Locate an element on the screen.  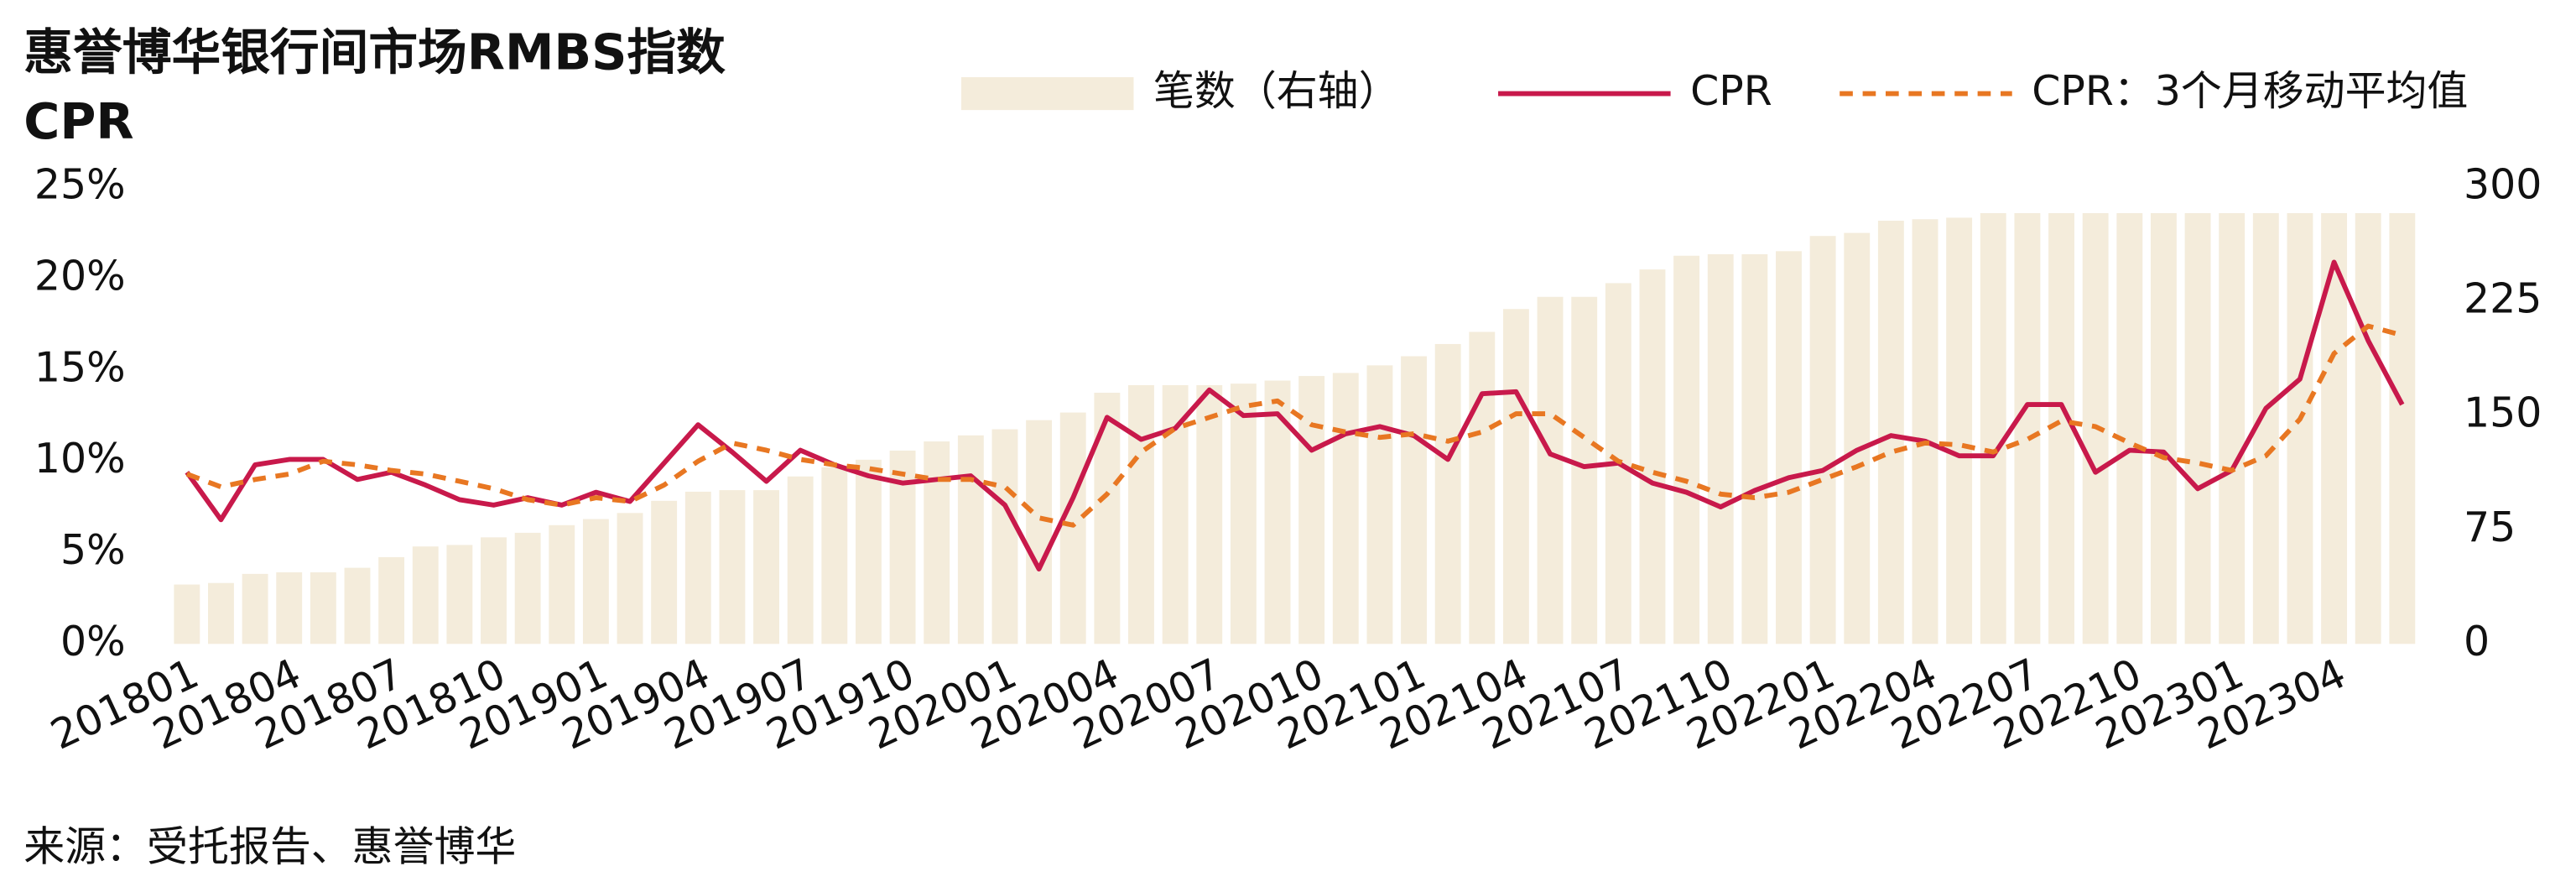
source: 来源：受托报告、惠誉博华 is located at coordinates (269, 846).